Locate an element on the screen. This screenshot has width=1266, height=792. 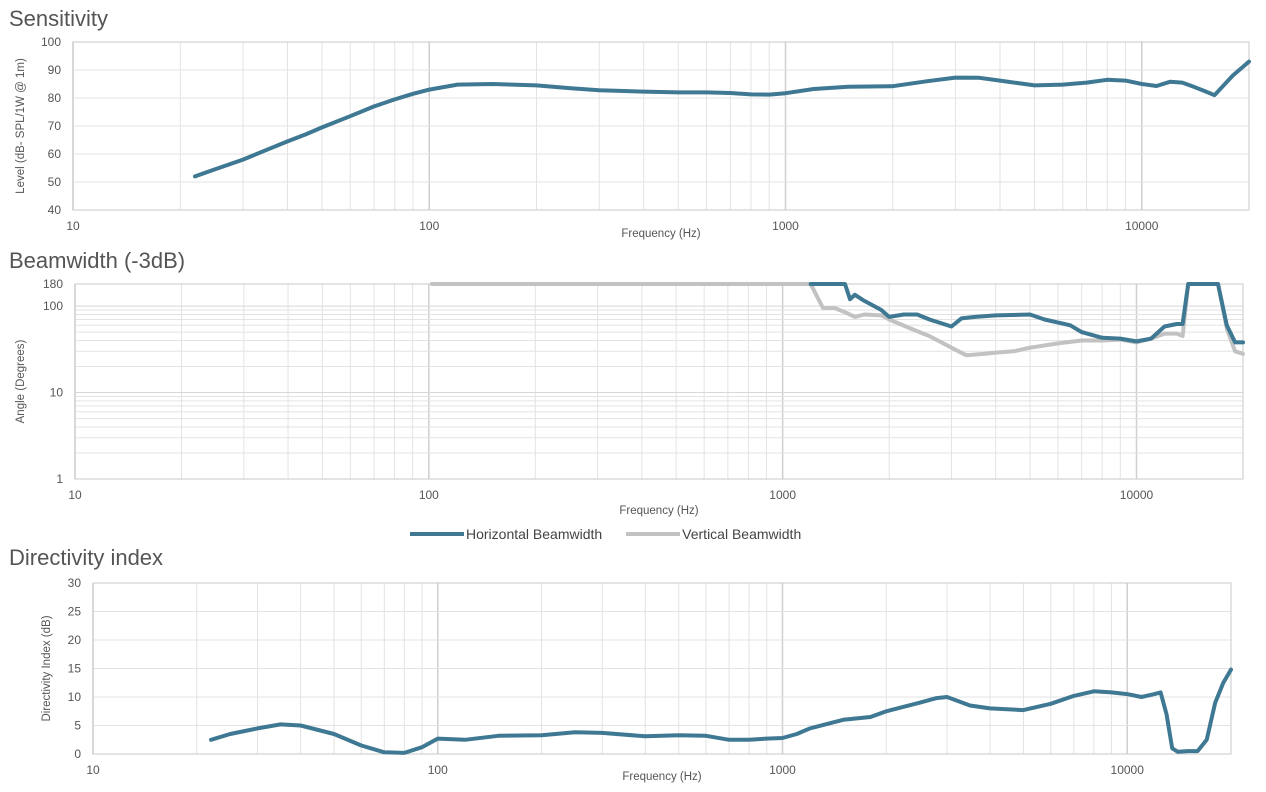
beamwidth-legend: Horizontal Beamwidth Vertical Beamwidth is located at coordinates (617, 534).